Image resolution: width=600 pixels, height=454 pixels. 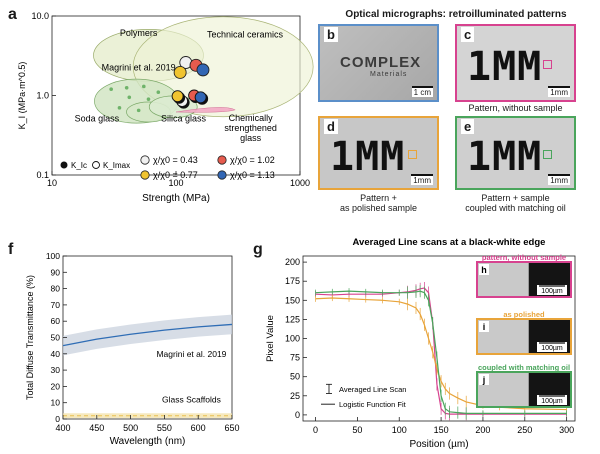 I want to click on inset-scale-bg-i, so click(x=552, y=347).